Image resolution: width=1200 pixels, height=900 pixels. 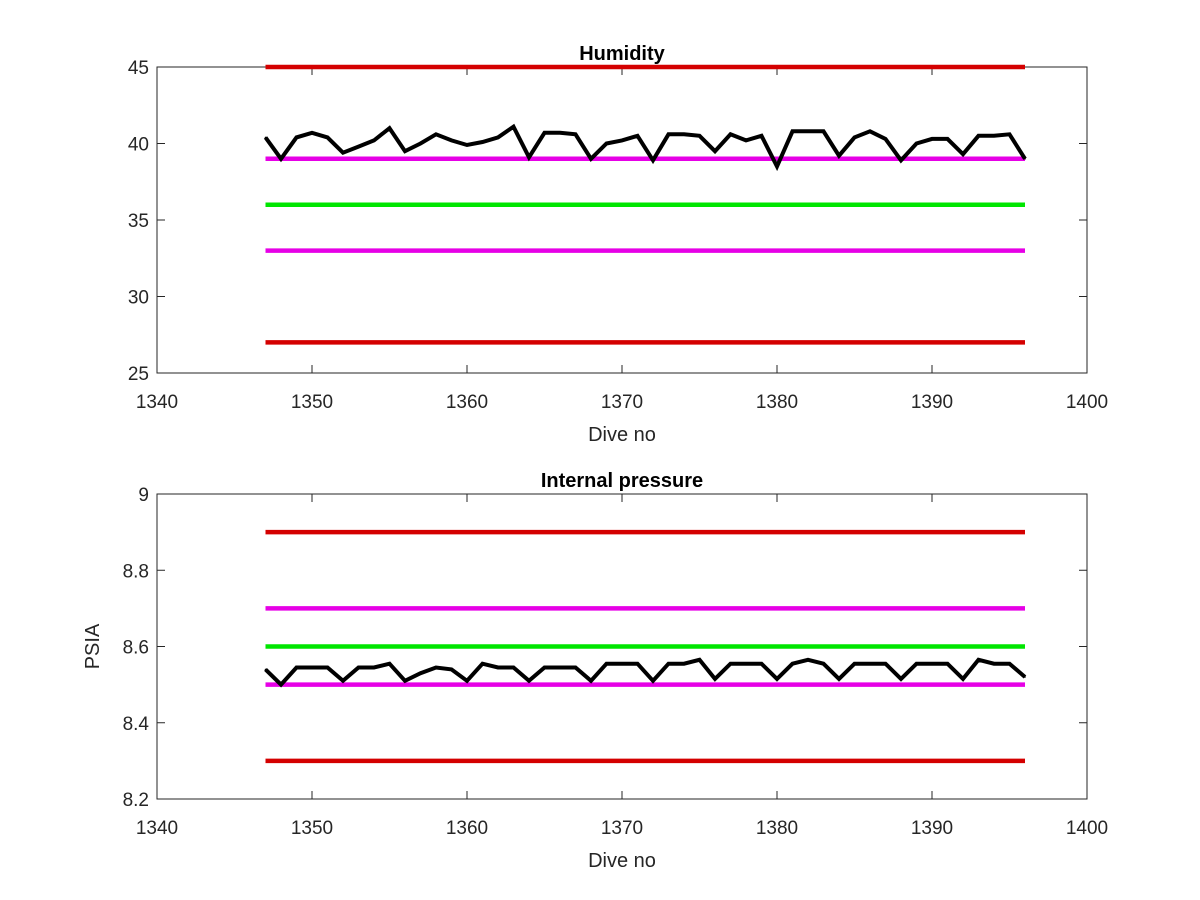 I want to click on x-axis-label: Dive no, so click(x=622, y=435).